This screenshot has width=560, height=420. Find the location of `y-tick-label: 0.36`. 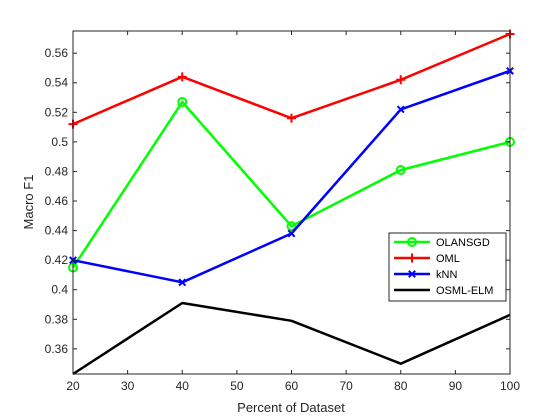

y-tick-label: 0.36 is located at coordinates (57, 349).